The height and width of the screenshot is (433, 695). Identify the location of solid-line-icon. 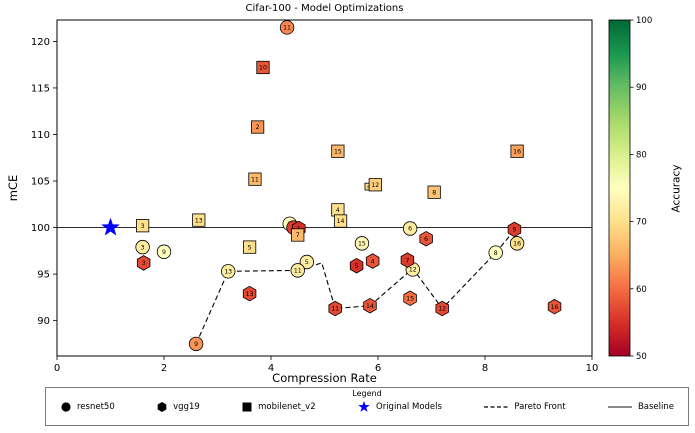
(619, 407).